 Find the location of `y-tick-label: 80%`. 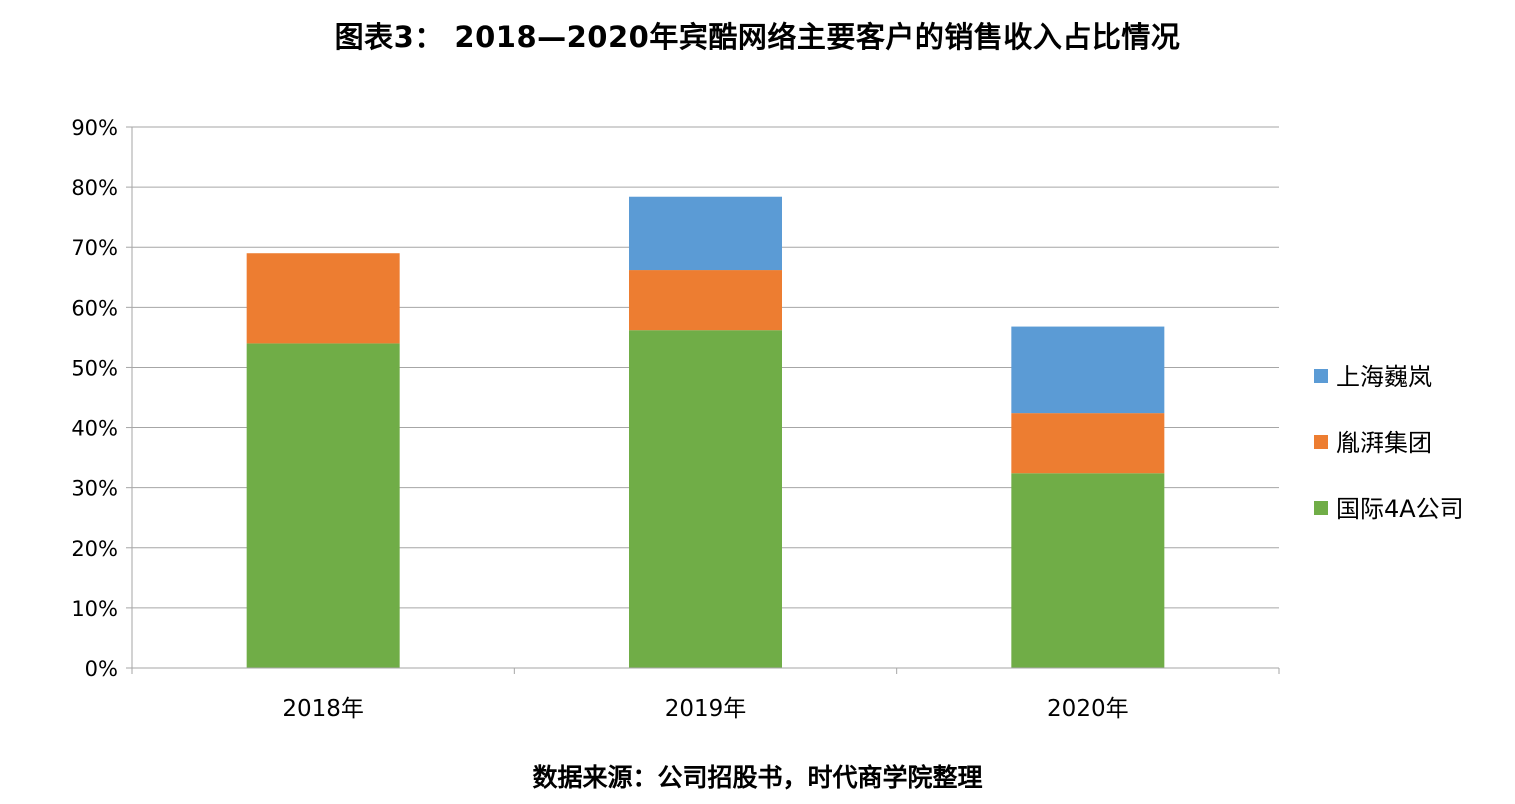

y-tick-label: 80% is located at coordinates (94, 188).